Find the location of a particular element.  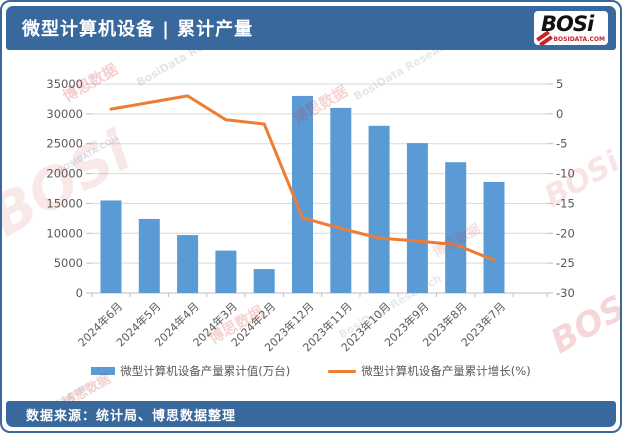

right-axis-label: 0 is located at coordinates (559, 114).